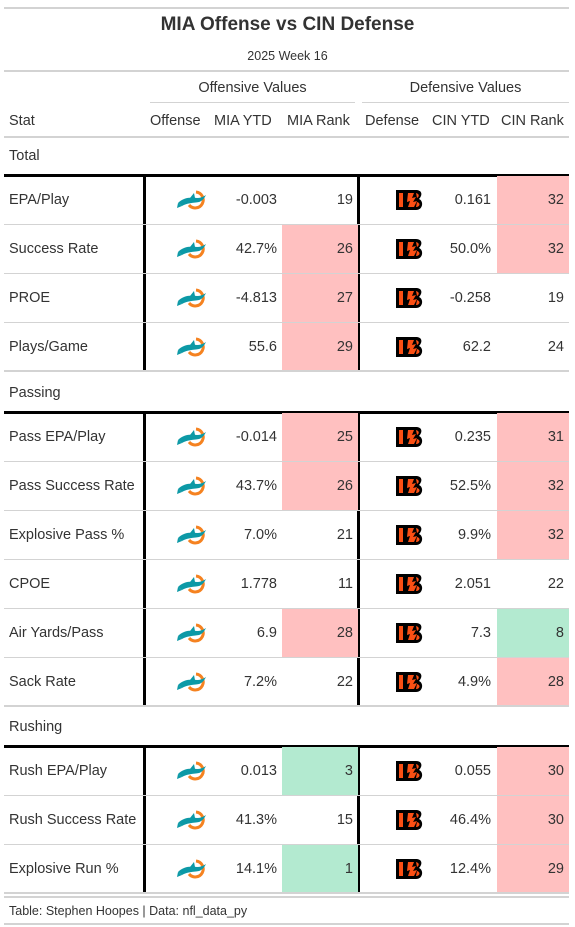 Image resolution: width=575 pixels, height=927 pixels. I want to click on mia-rank-cell: 3, so click(320, 771).